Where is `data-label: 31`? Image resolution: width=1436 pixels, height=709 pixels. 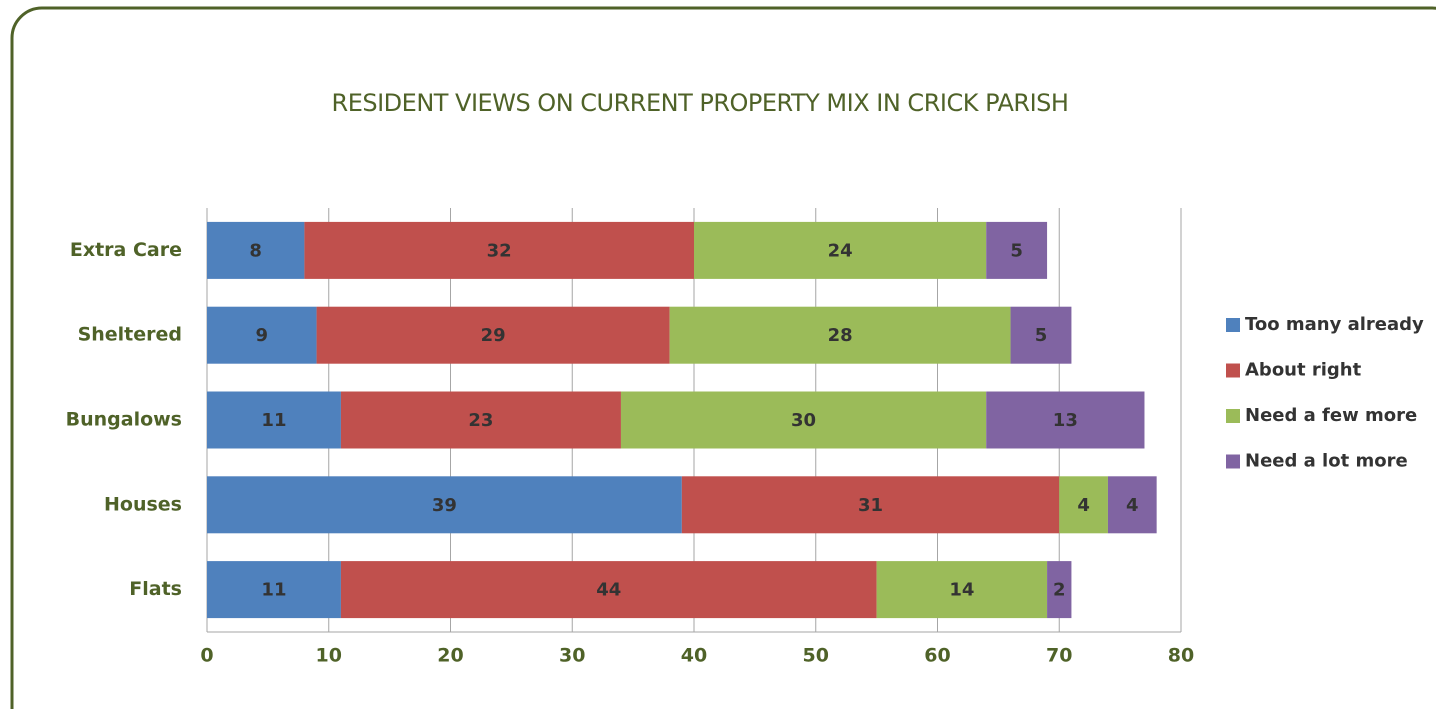 data-label: 31 is located at coordinates (870, 505).